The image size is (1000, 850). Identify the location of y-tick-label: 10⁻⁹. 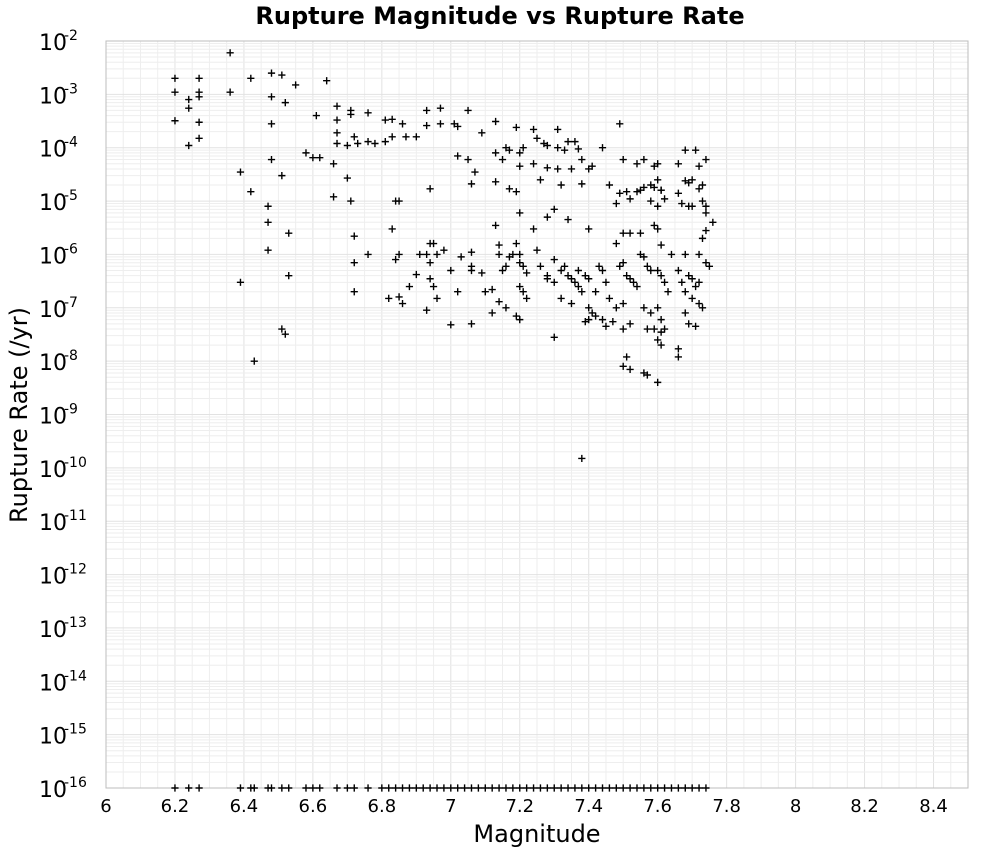
(58, 416).